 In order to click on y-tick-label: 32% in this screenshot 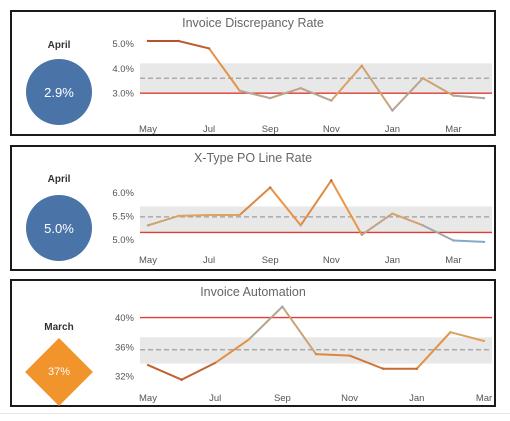, I will do `click(125, 377)`.